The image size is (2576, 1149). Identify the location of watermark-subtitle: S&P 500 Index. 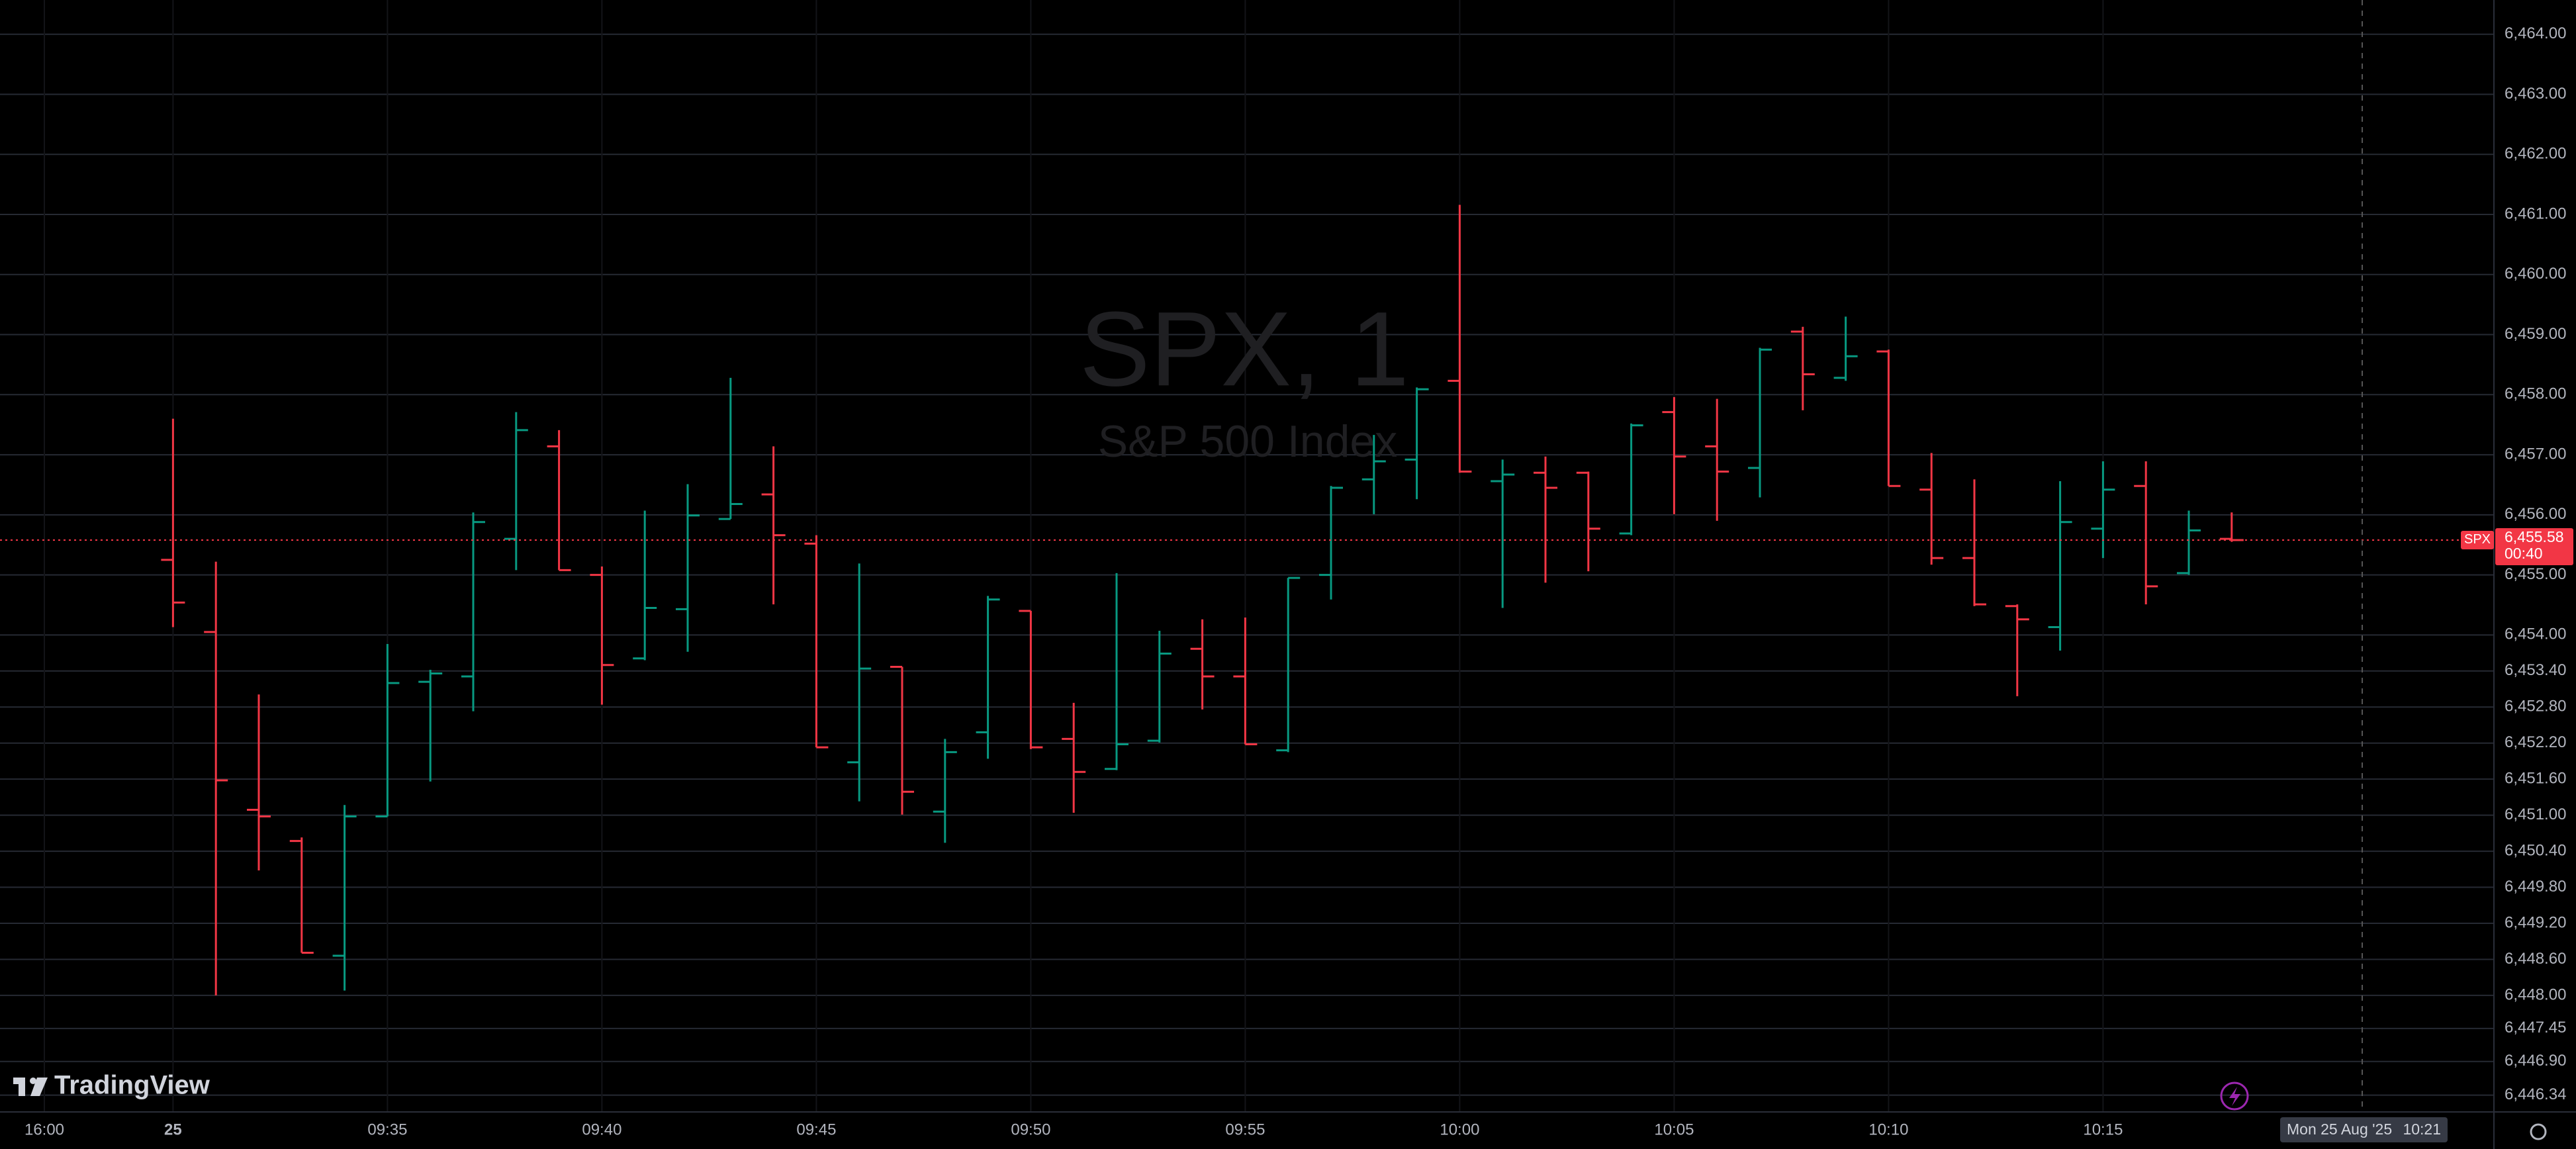
(1247, 441).